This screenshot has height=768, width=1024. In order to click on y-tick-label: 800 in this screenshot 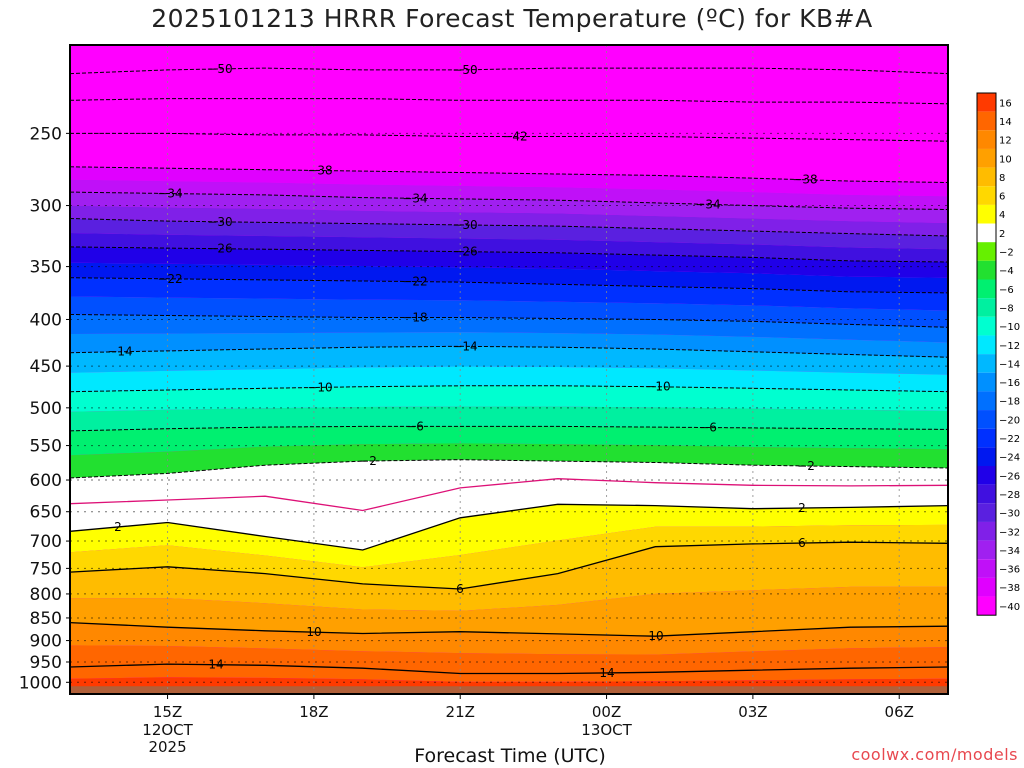, I will do `click(46, 595)`.